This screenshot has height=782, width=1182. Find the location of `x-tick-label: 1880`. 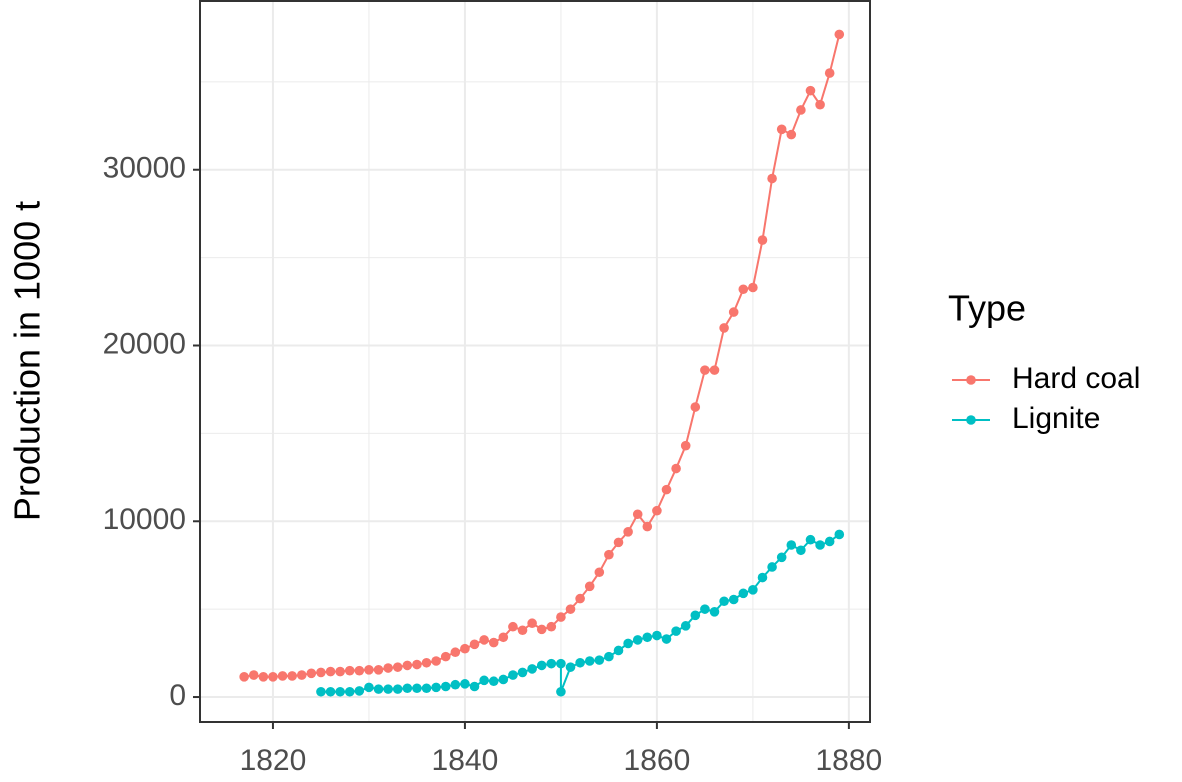

x-tick-label: 1880 is located at coordinates (849, 760).